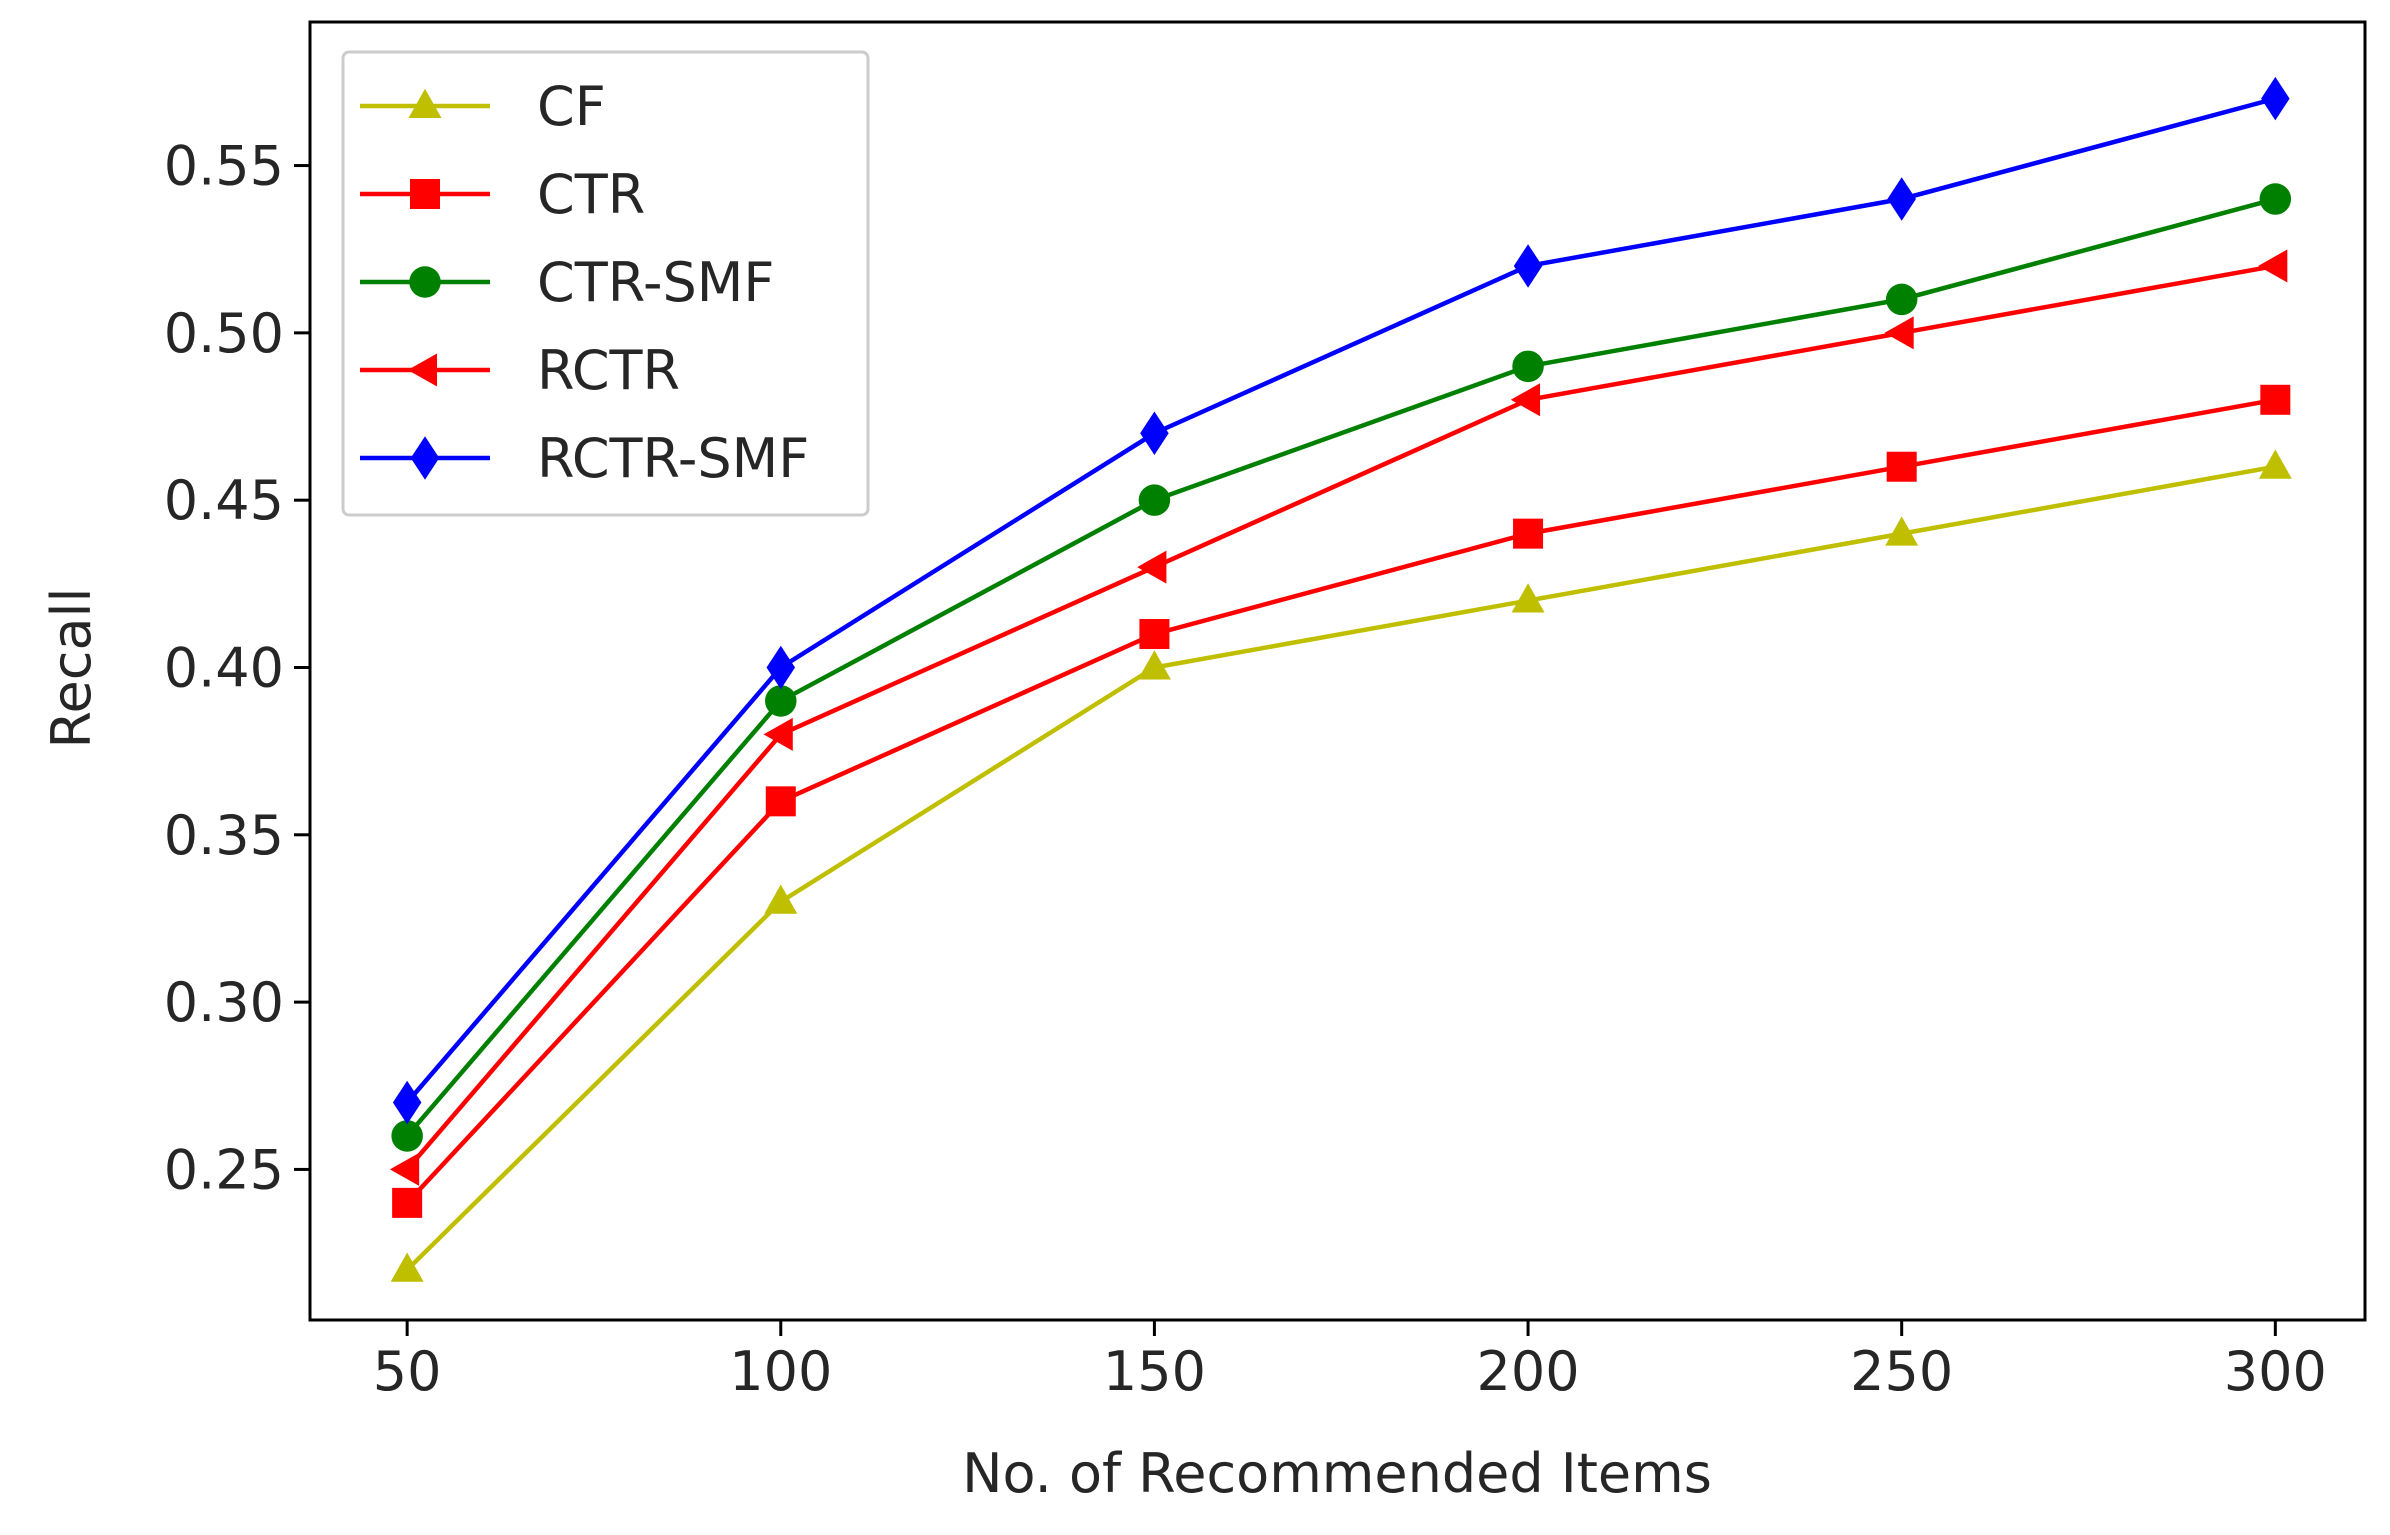  Describe the element at coordinates (655, 282) in the screenshot. I see `legend-label-ctr-smf: CTR-SMF` at that location.